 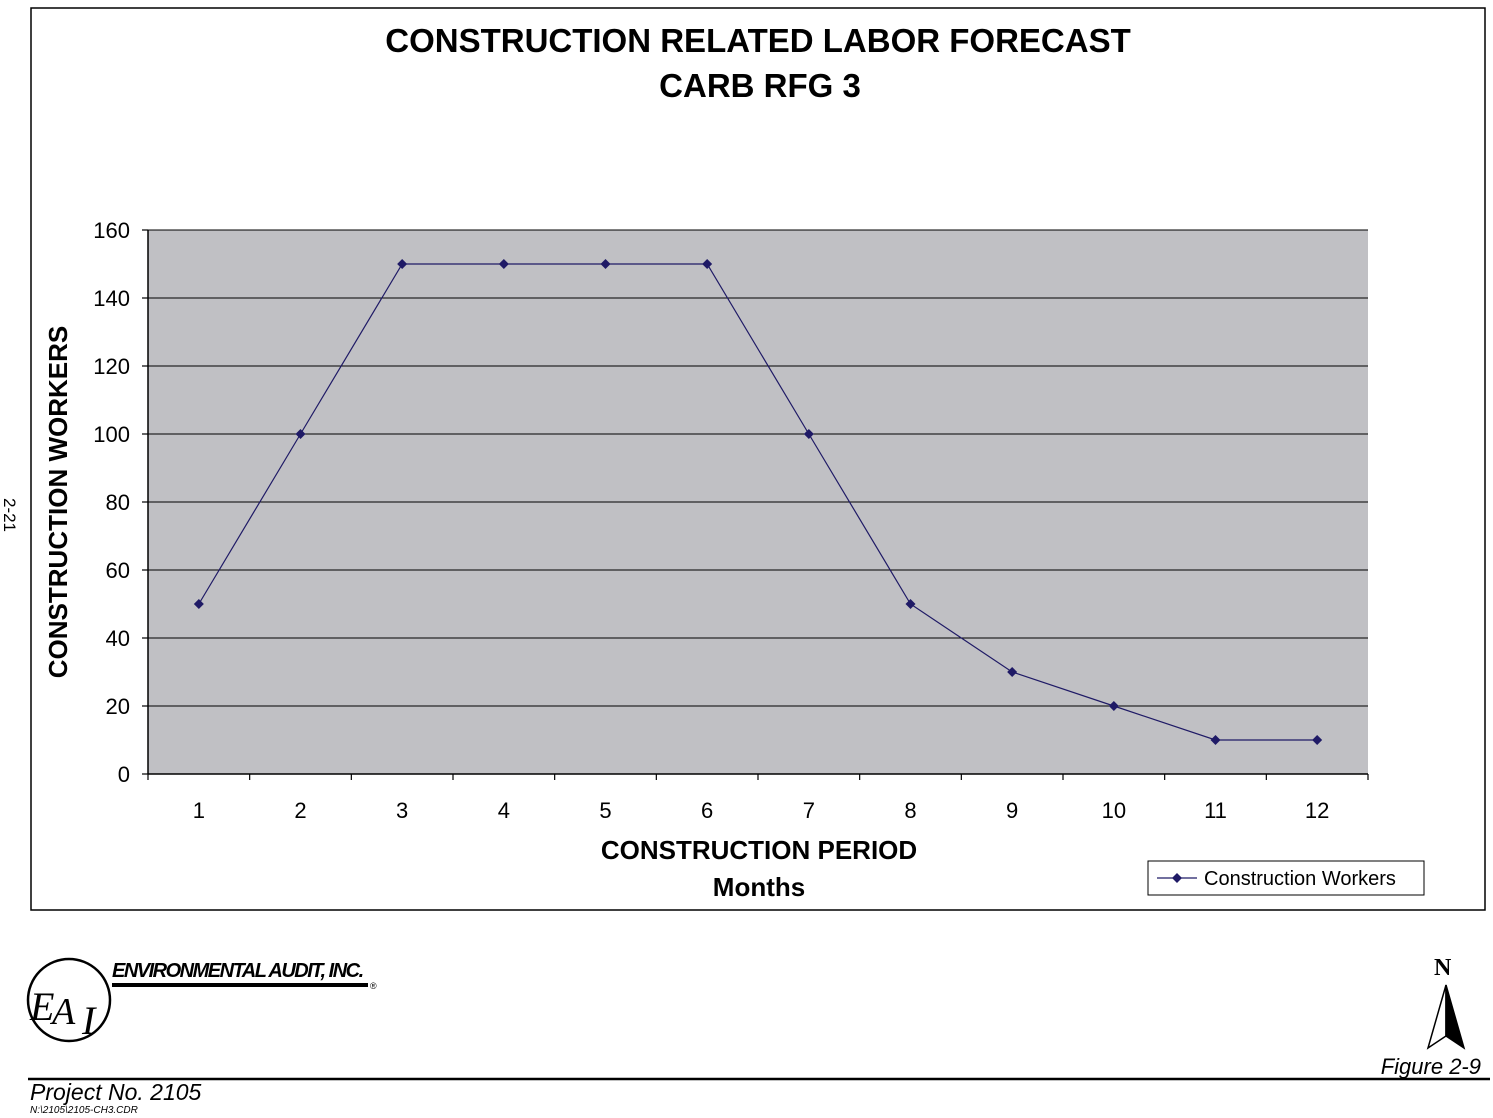 I want to click on logo-letter-e: E, so click(x=41, y=1006).